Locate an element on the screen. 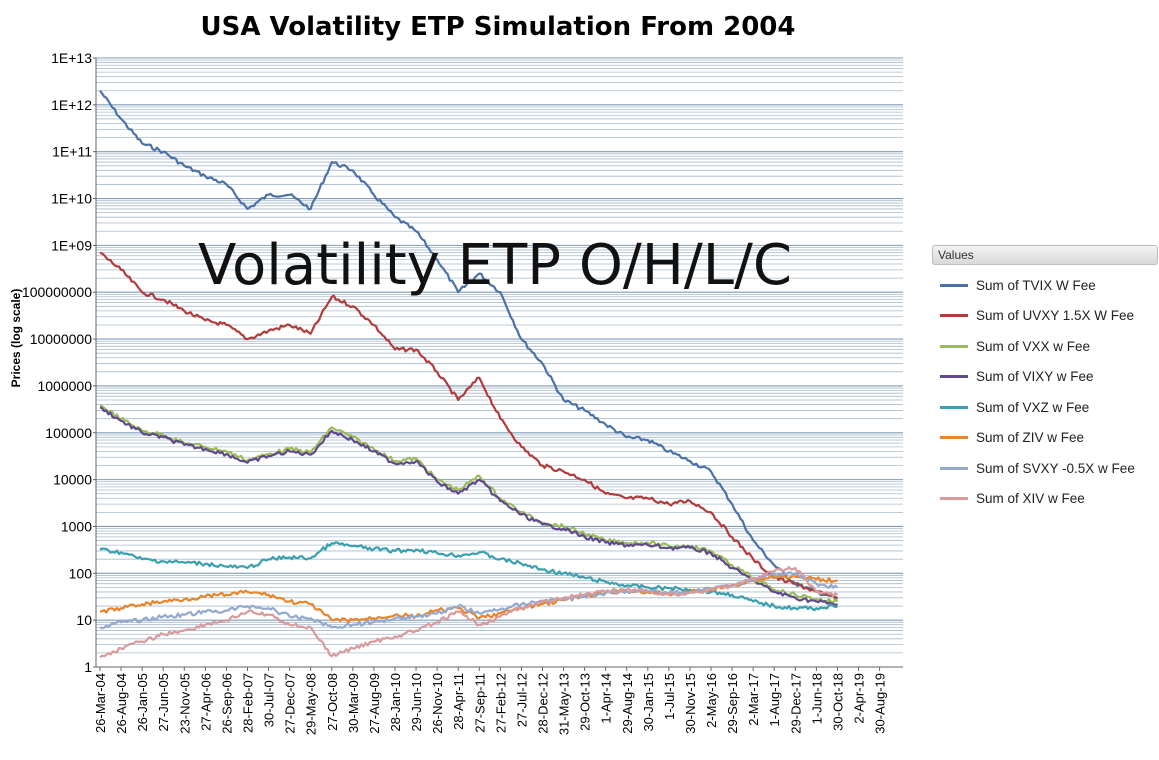 This screenshot has height=760, width=1159. x-tick-label: 1-Aug-17 is located at coordinates (774, 699).